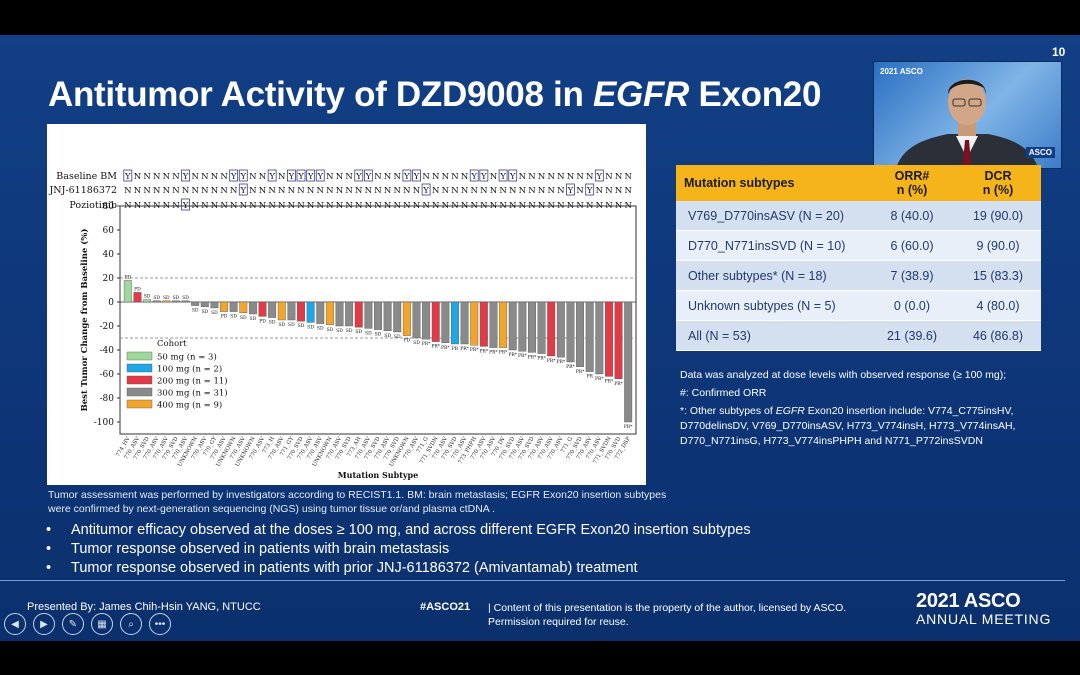 This screenshot has width=1080, height=675. What do you see at coordinates (15, 624) in the screenshot?
I see `prev-icon: ◀` at bounding box center [15, 624].